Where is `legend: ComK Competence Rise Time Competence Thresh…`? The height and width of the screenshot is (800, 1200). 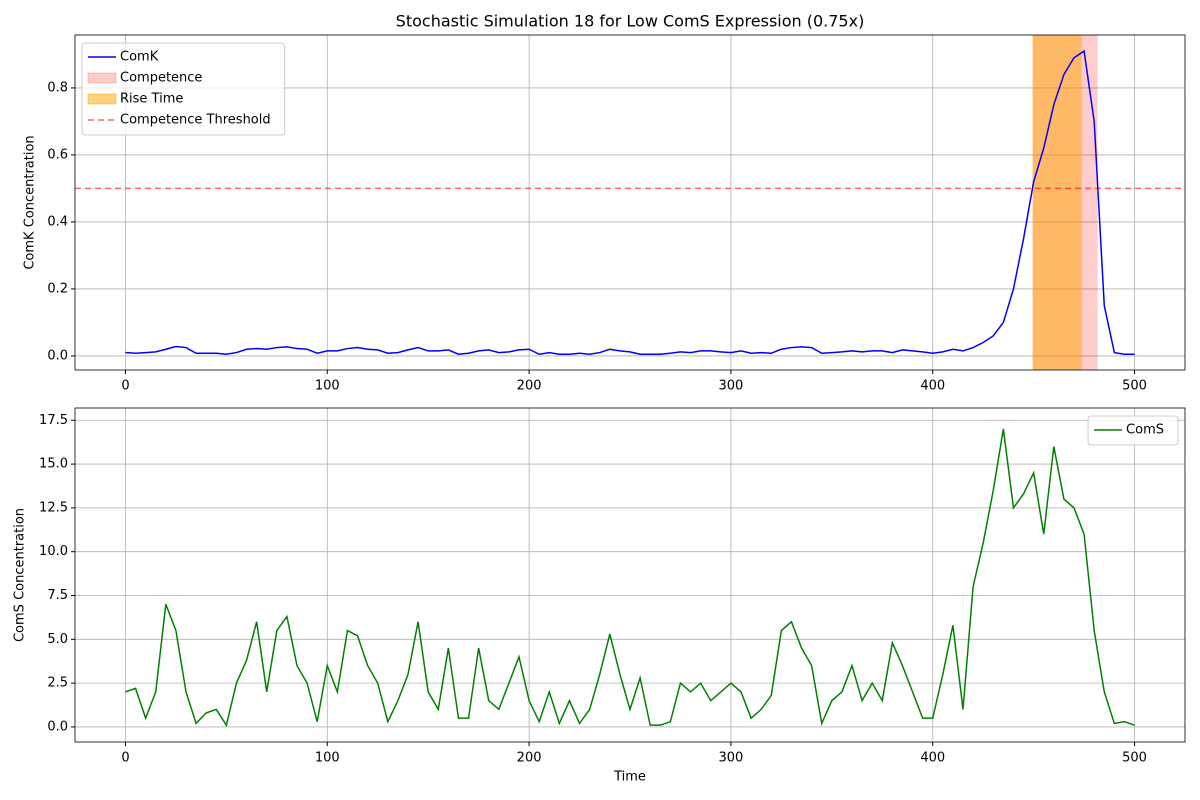
legend: ComK Competence Rise Time Competence Thresh… is located at coordinates (183, 89).